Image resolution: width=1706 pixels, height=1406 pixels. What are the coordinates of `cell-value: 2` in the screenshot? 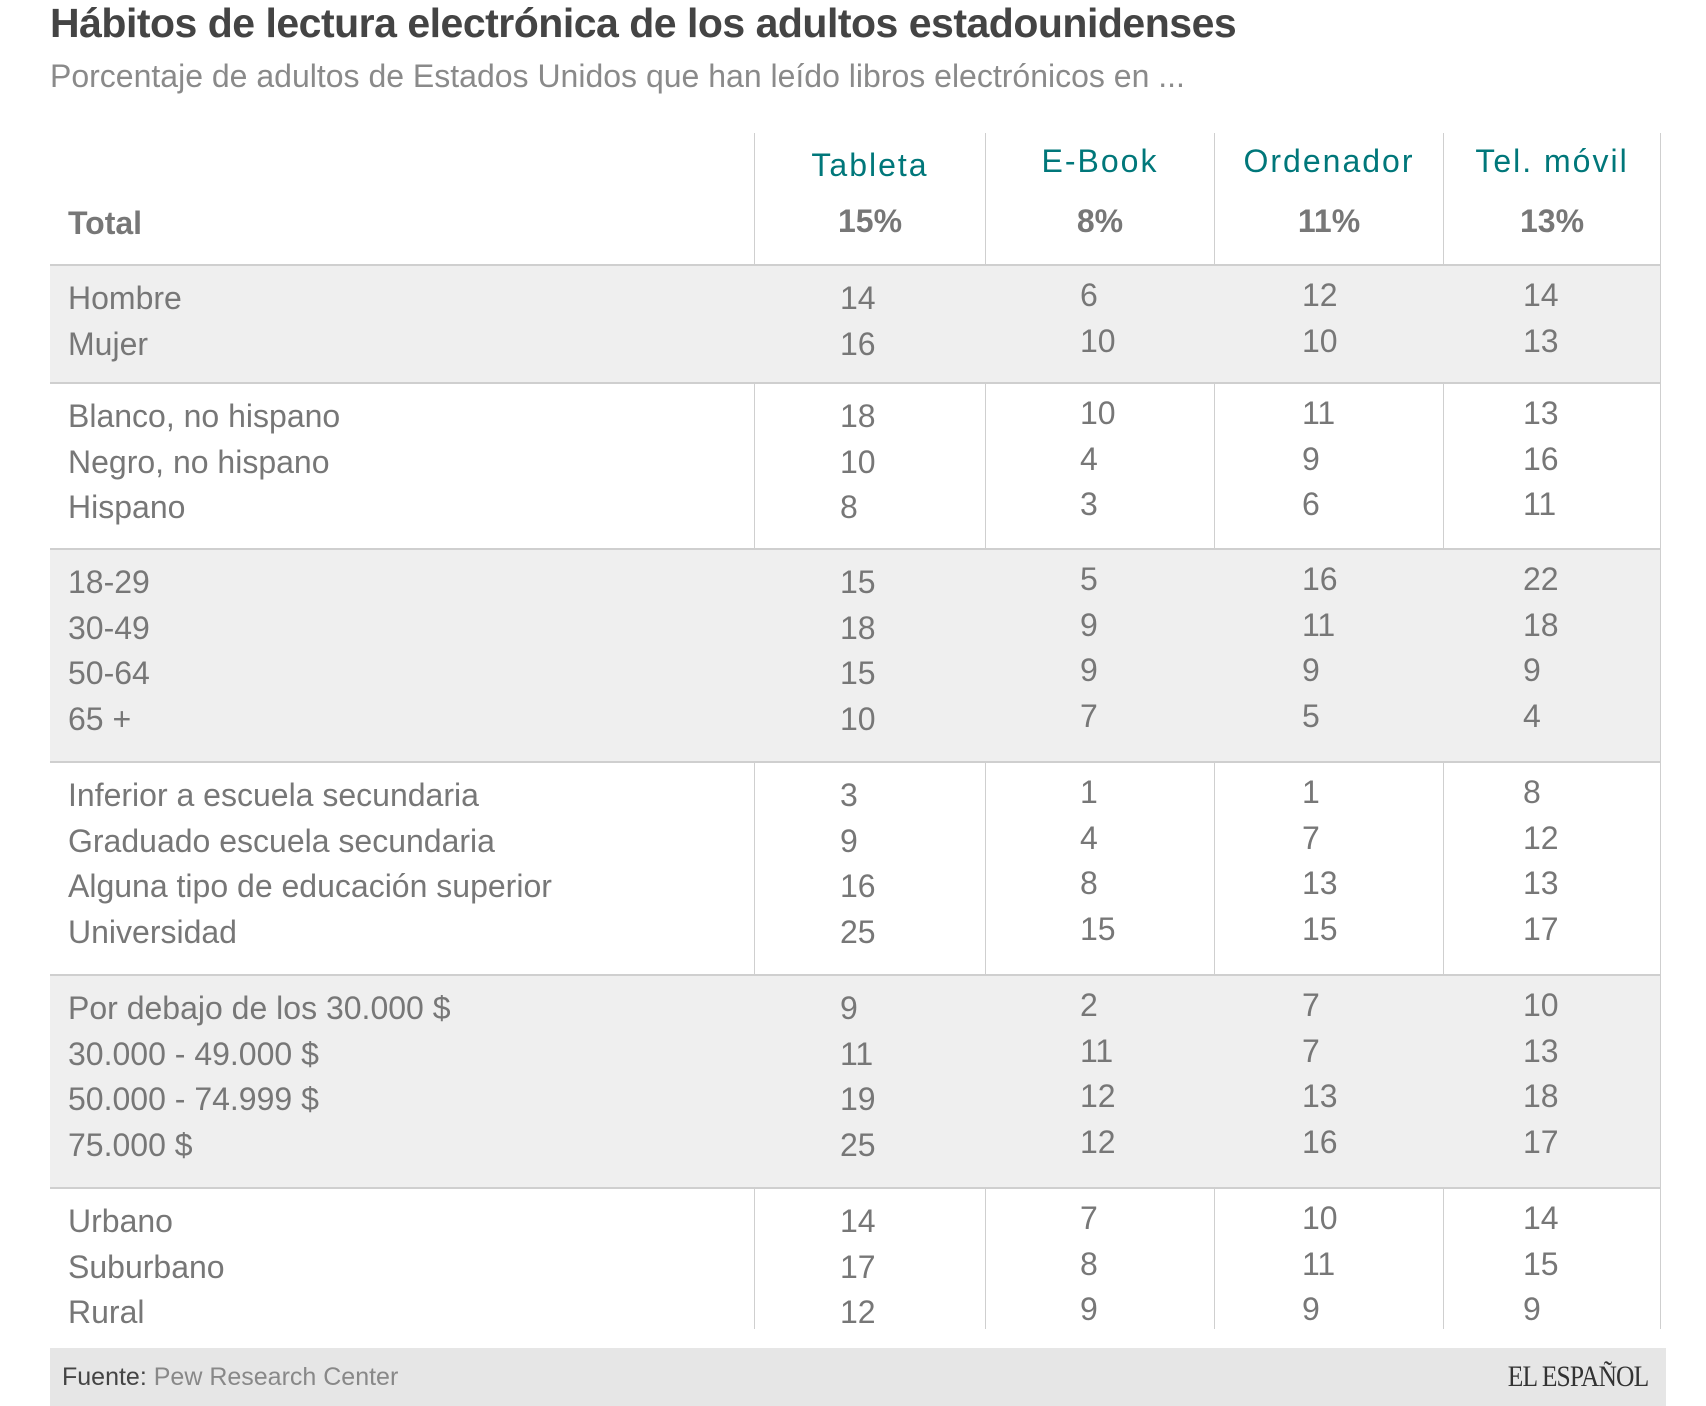 It's located at (1089, 1005).